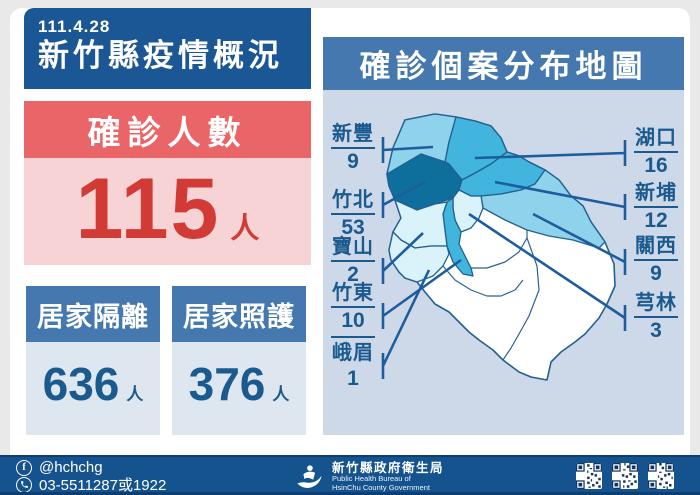  What do you see at coordinates (74, 26) in the screenshot?
I see `date-text: 111.4.28` at bounding box center [74, 26].